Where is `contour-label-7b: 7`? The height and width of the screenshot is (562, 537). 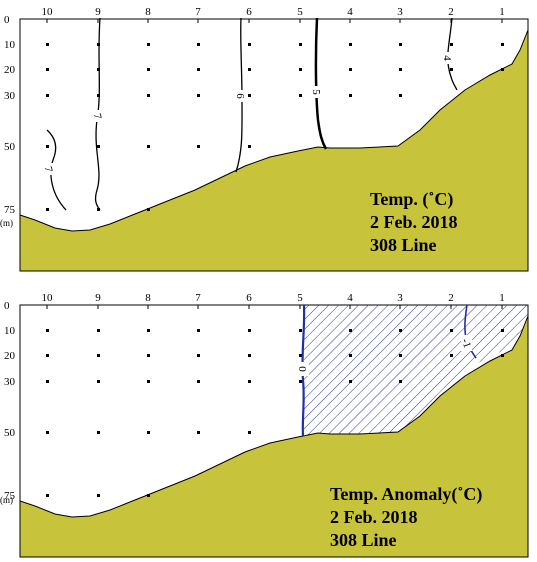
contour-label-7b: 7 is located at coordinates (97, 116).